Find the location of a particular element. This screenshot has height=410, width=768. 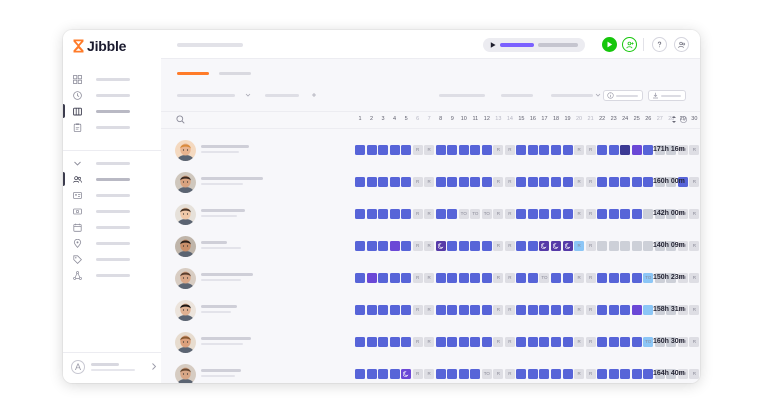

sort-icon is located at coordinates (680, 119).